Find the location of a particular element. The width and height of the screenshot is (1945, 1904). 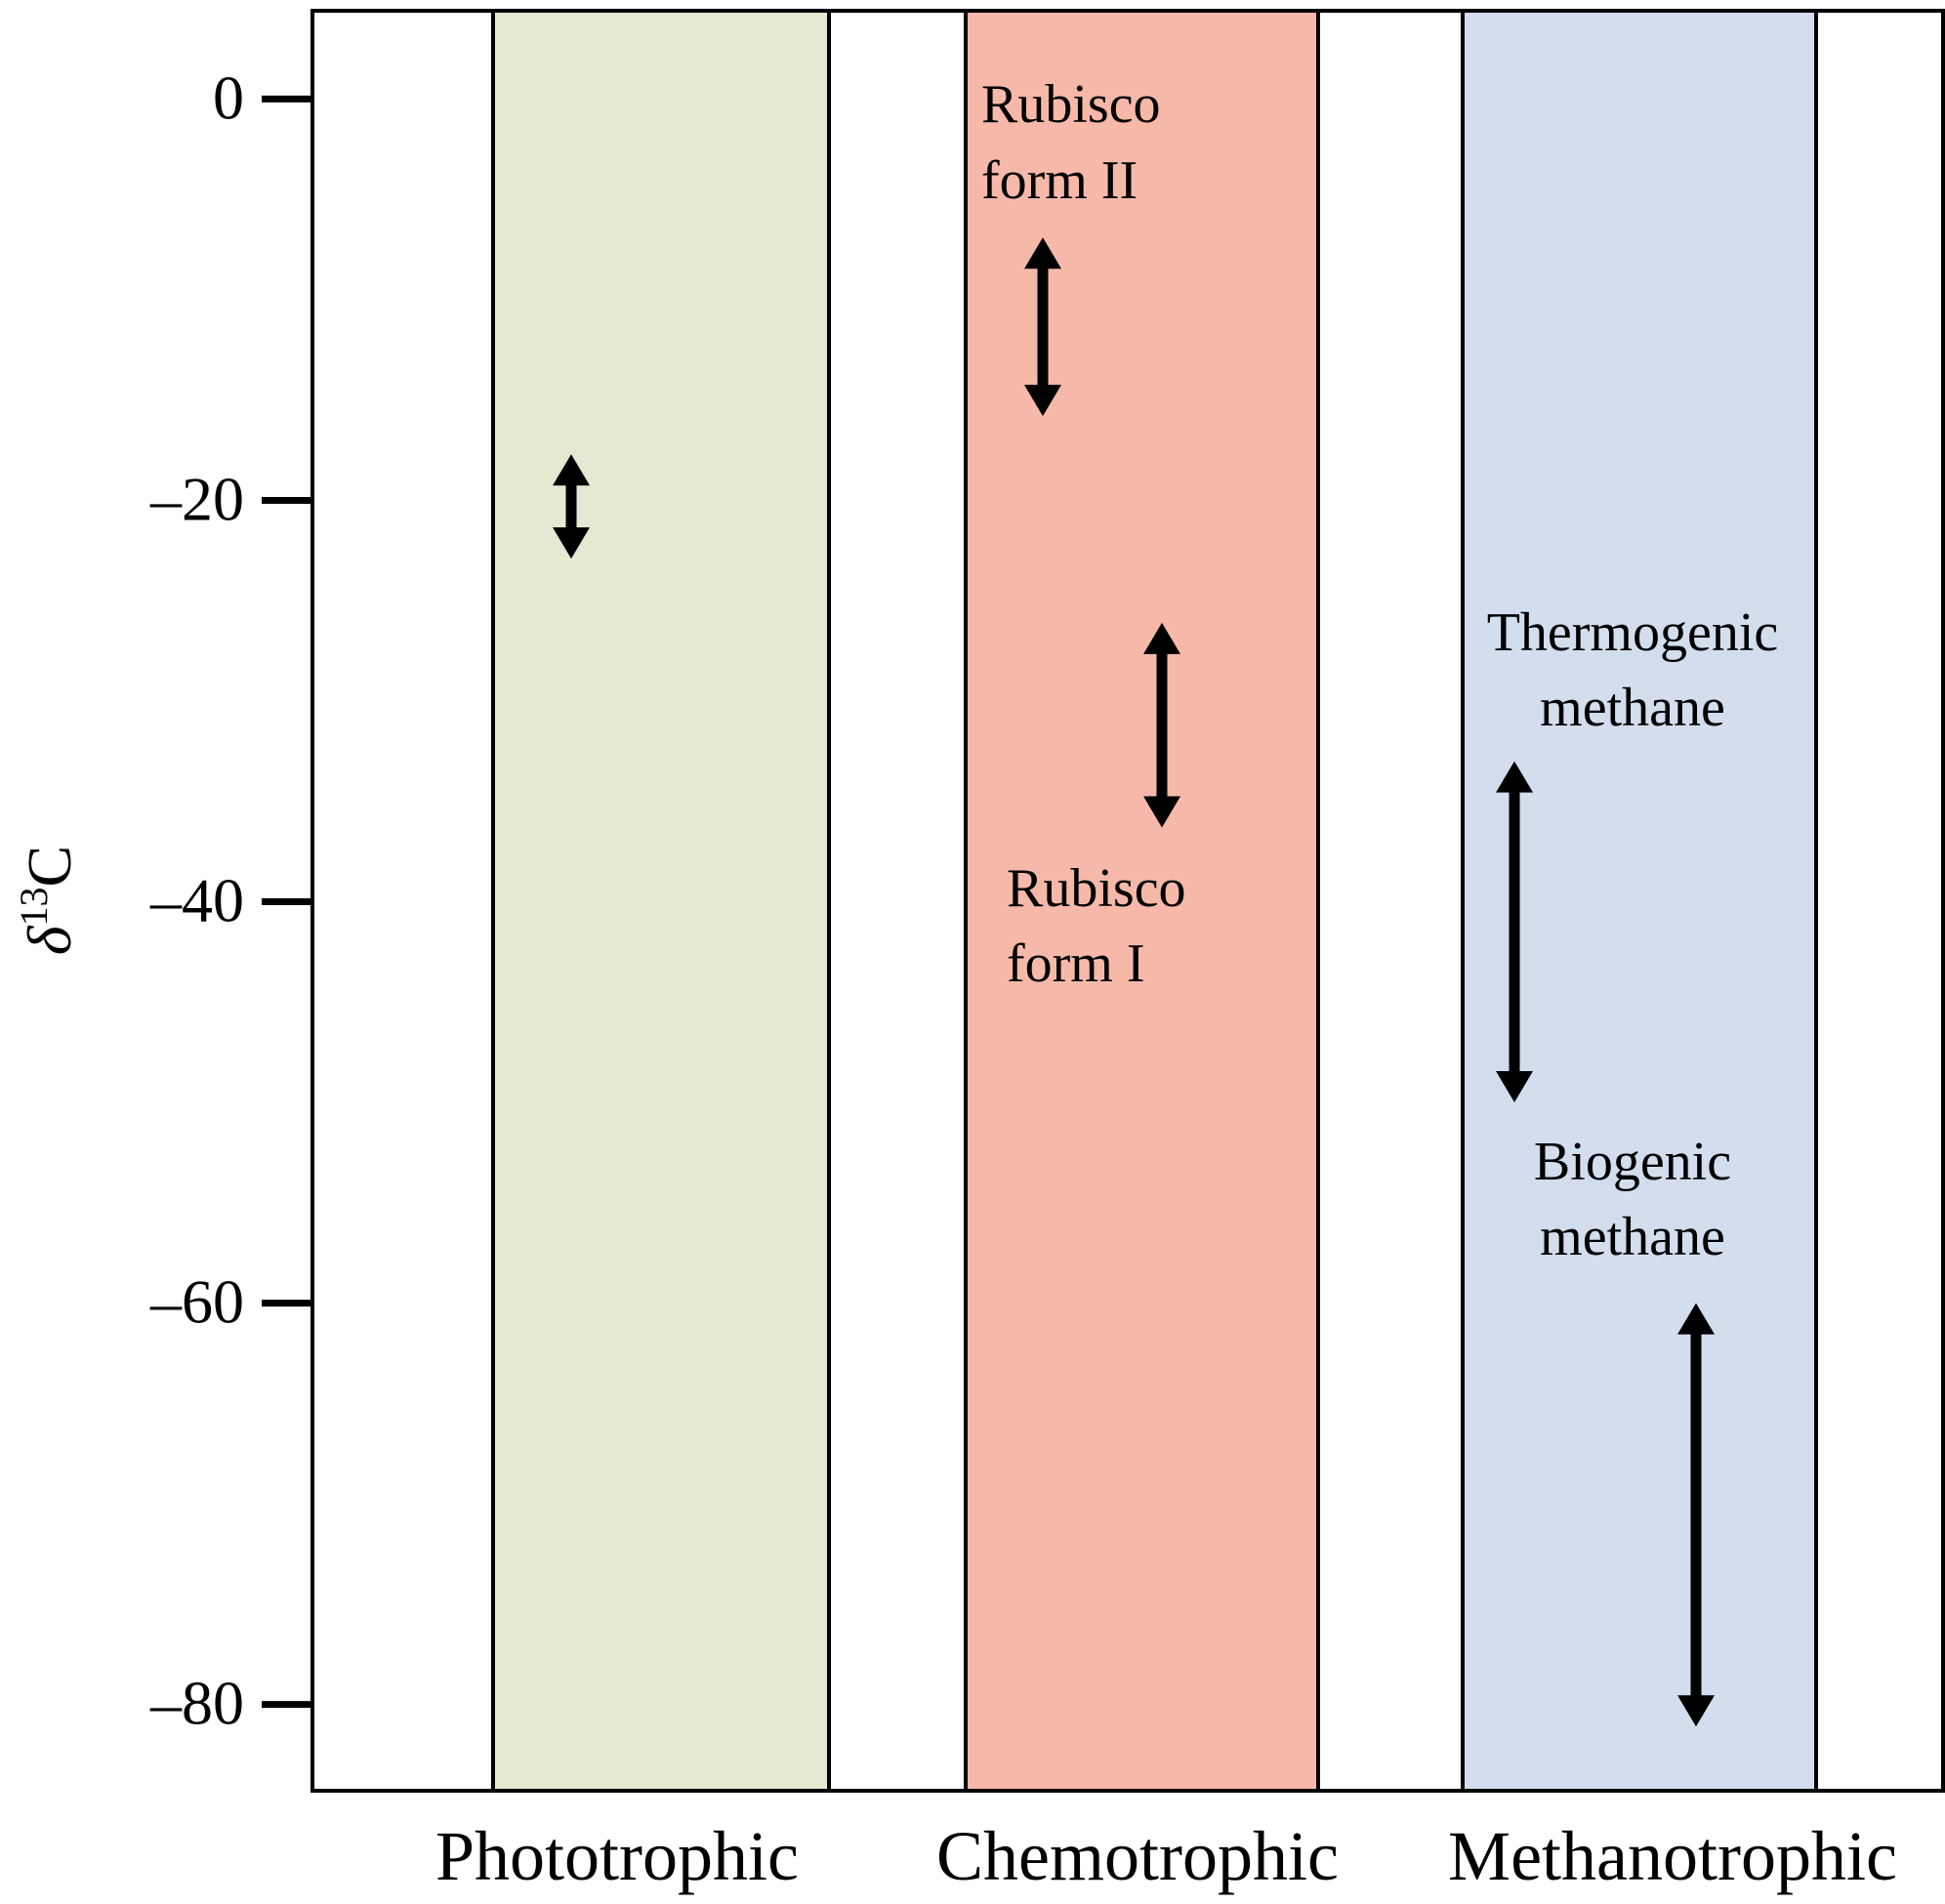

range-arrow-head-up-phototrophic is located at coordinates (571, 470).